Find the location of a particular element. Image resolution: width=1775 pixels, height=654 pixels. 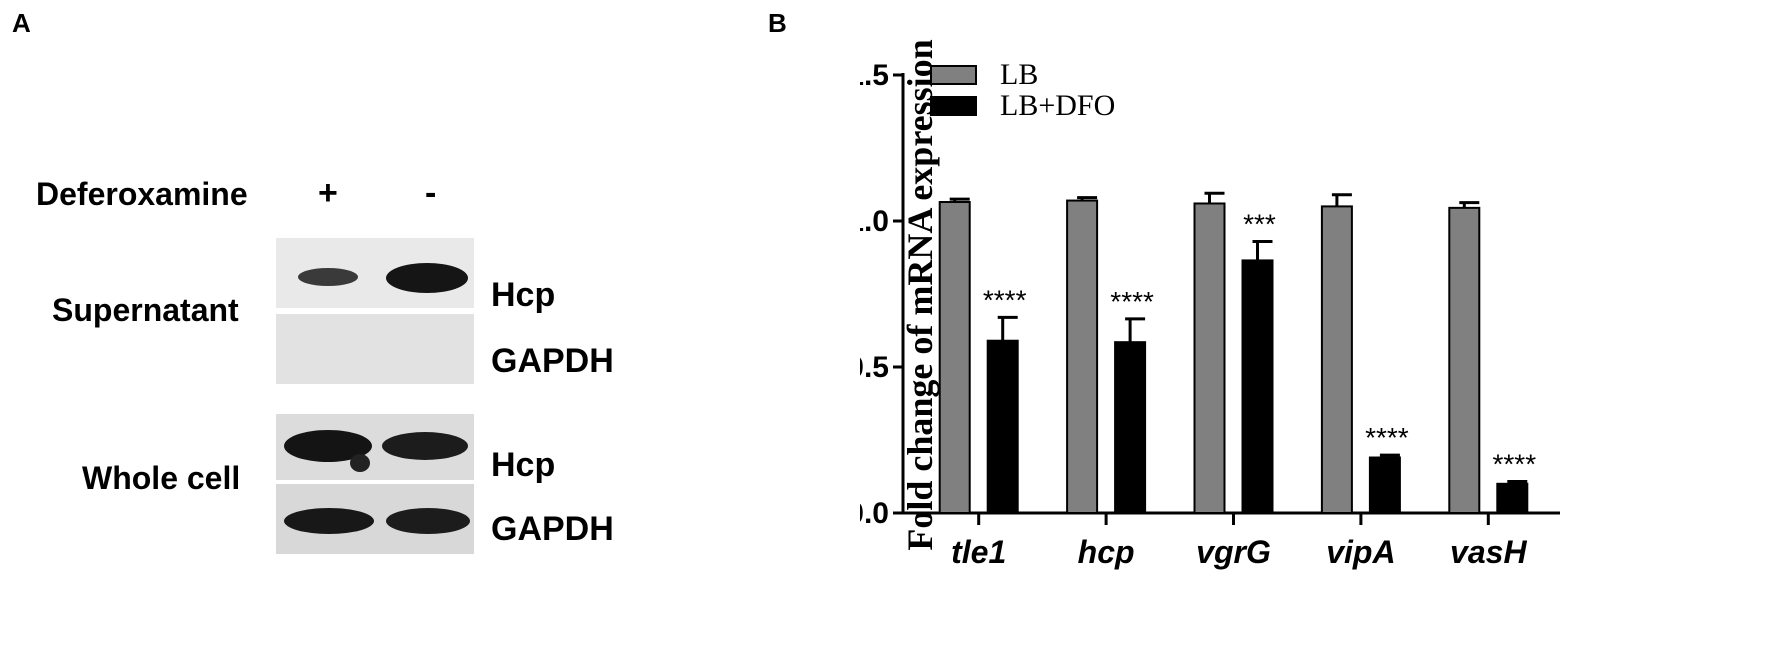

x-tick-label: vgrG is located at coordinates (1233, 552).